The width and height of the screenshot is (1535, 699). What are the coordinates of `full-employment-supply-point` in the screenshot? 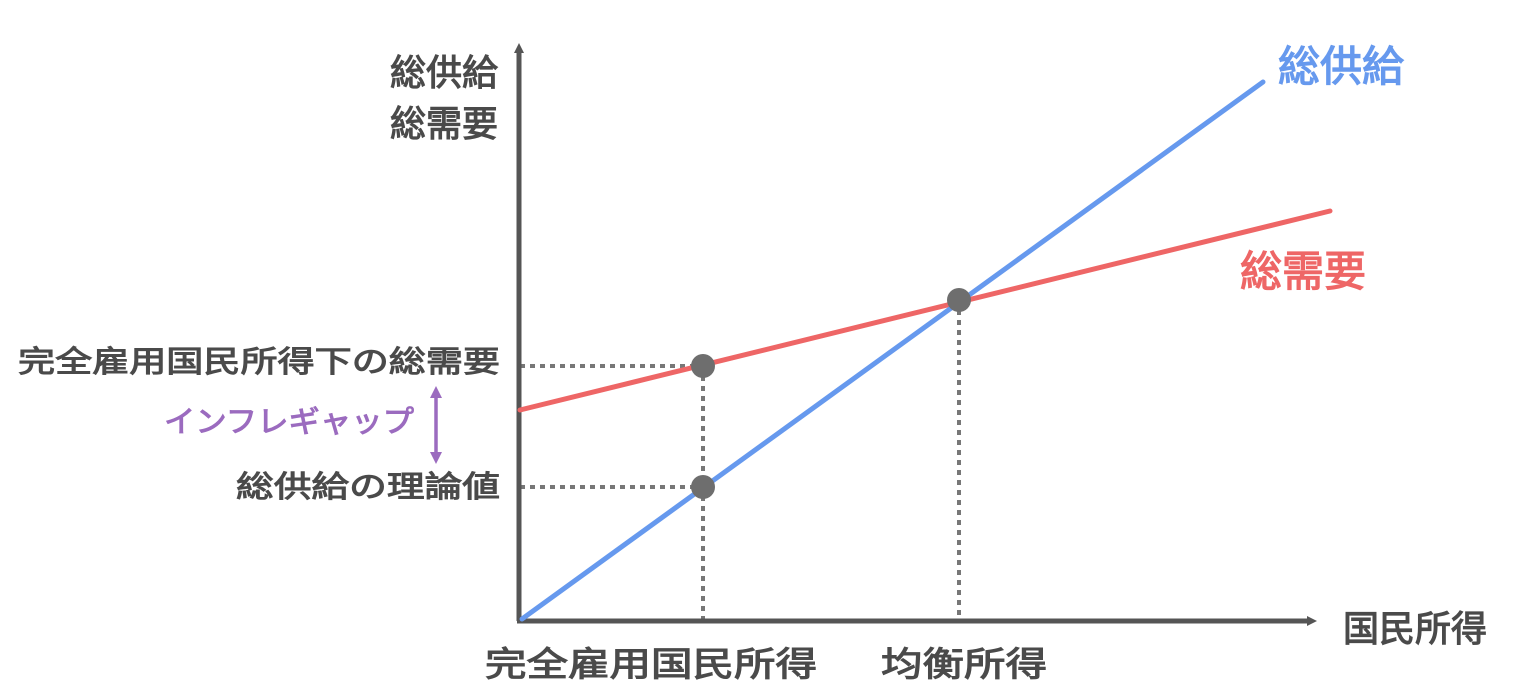 It's located at (703, 487).